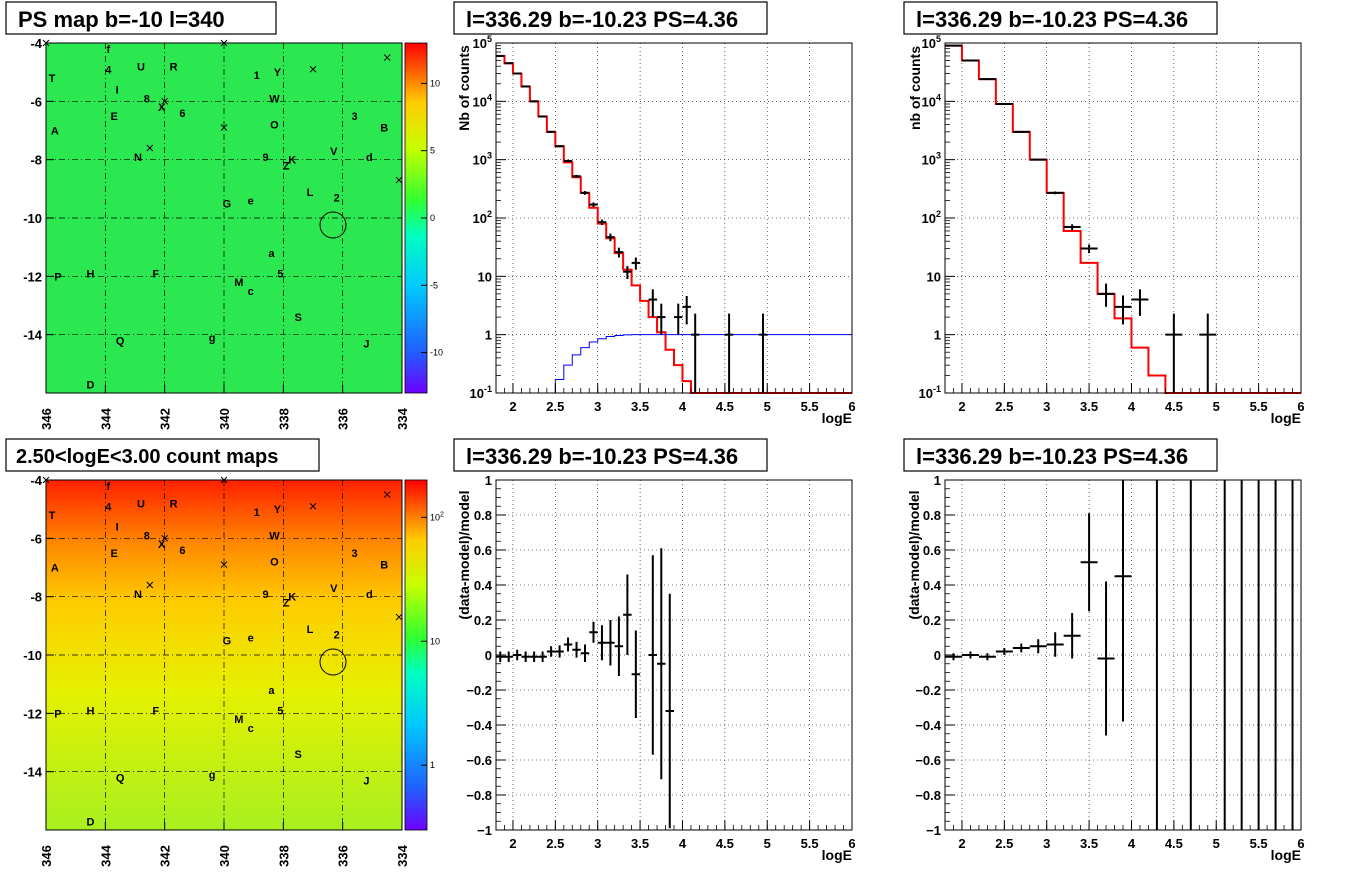 The width and height of the screenshot is (1348, 875). Describe the element at coordinates (436, 353) in the screenshot. I see `ps-colorbar-tick-label: -10` at that location.